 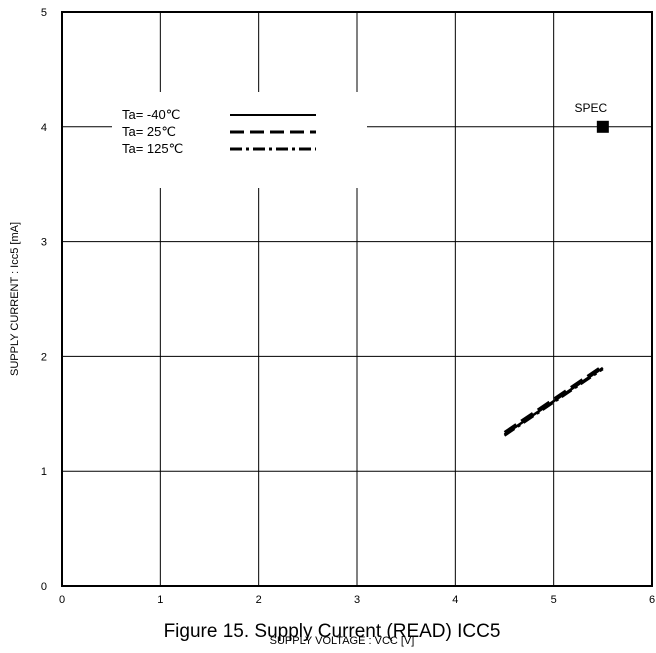 I want to click on y-axis-label: SUPPLY CURRENT : Icc5 [mA], so click(x=15, y=299).